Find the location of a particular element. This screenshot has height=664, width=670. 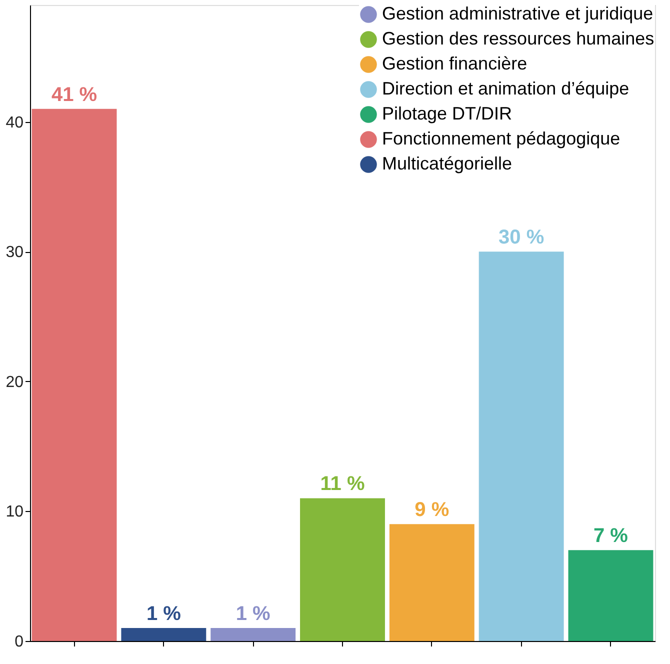

legend-label: Gestion administrative et juridique is located at coordinates (518, 14).